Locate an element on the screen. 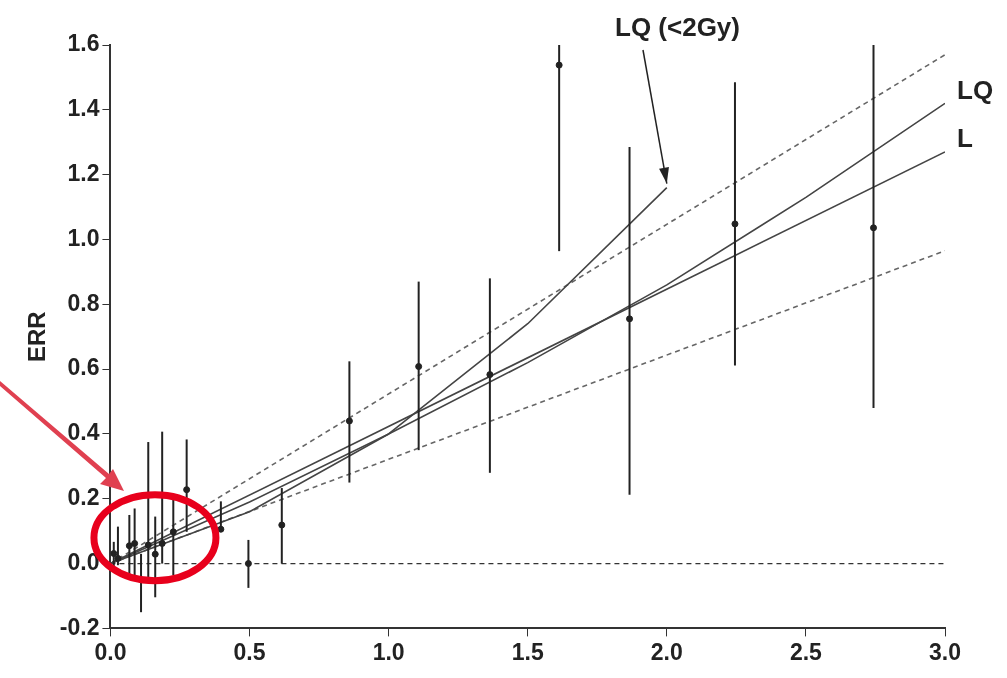 Image resolution: width=1007 pixels, height=678 pixels. annotation: LQ (<2Gy) is located at coordinates (677, 27).